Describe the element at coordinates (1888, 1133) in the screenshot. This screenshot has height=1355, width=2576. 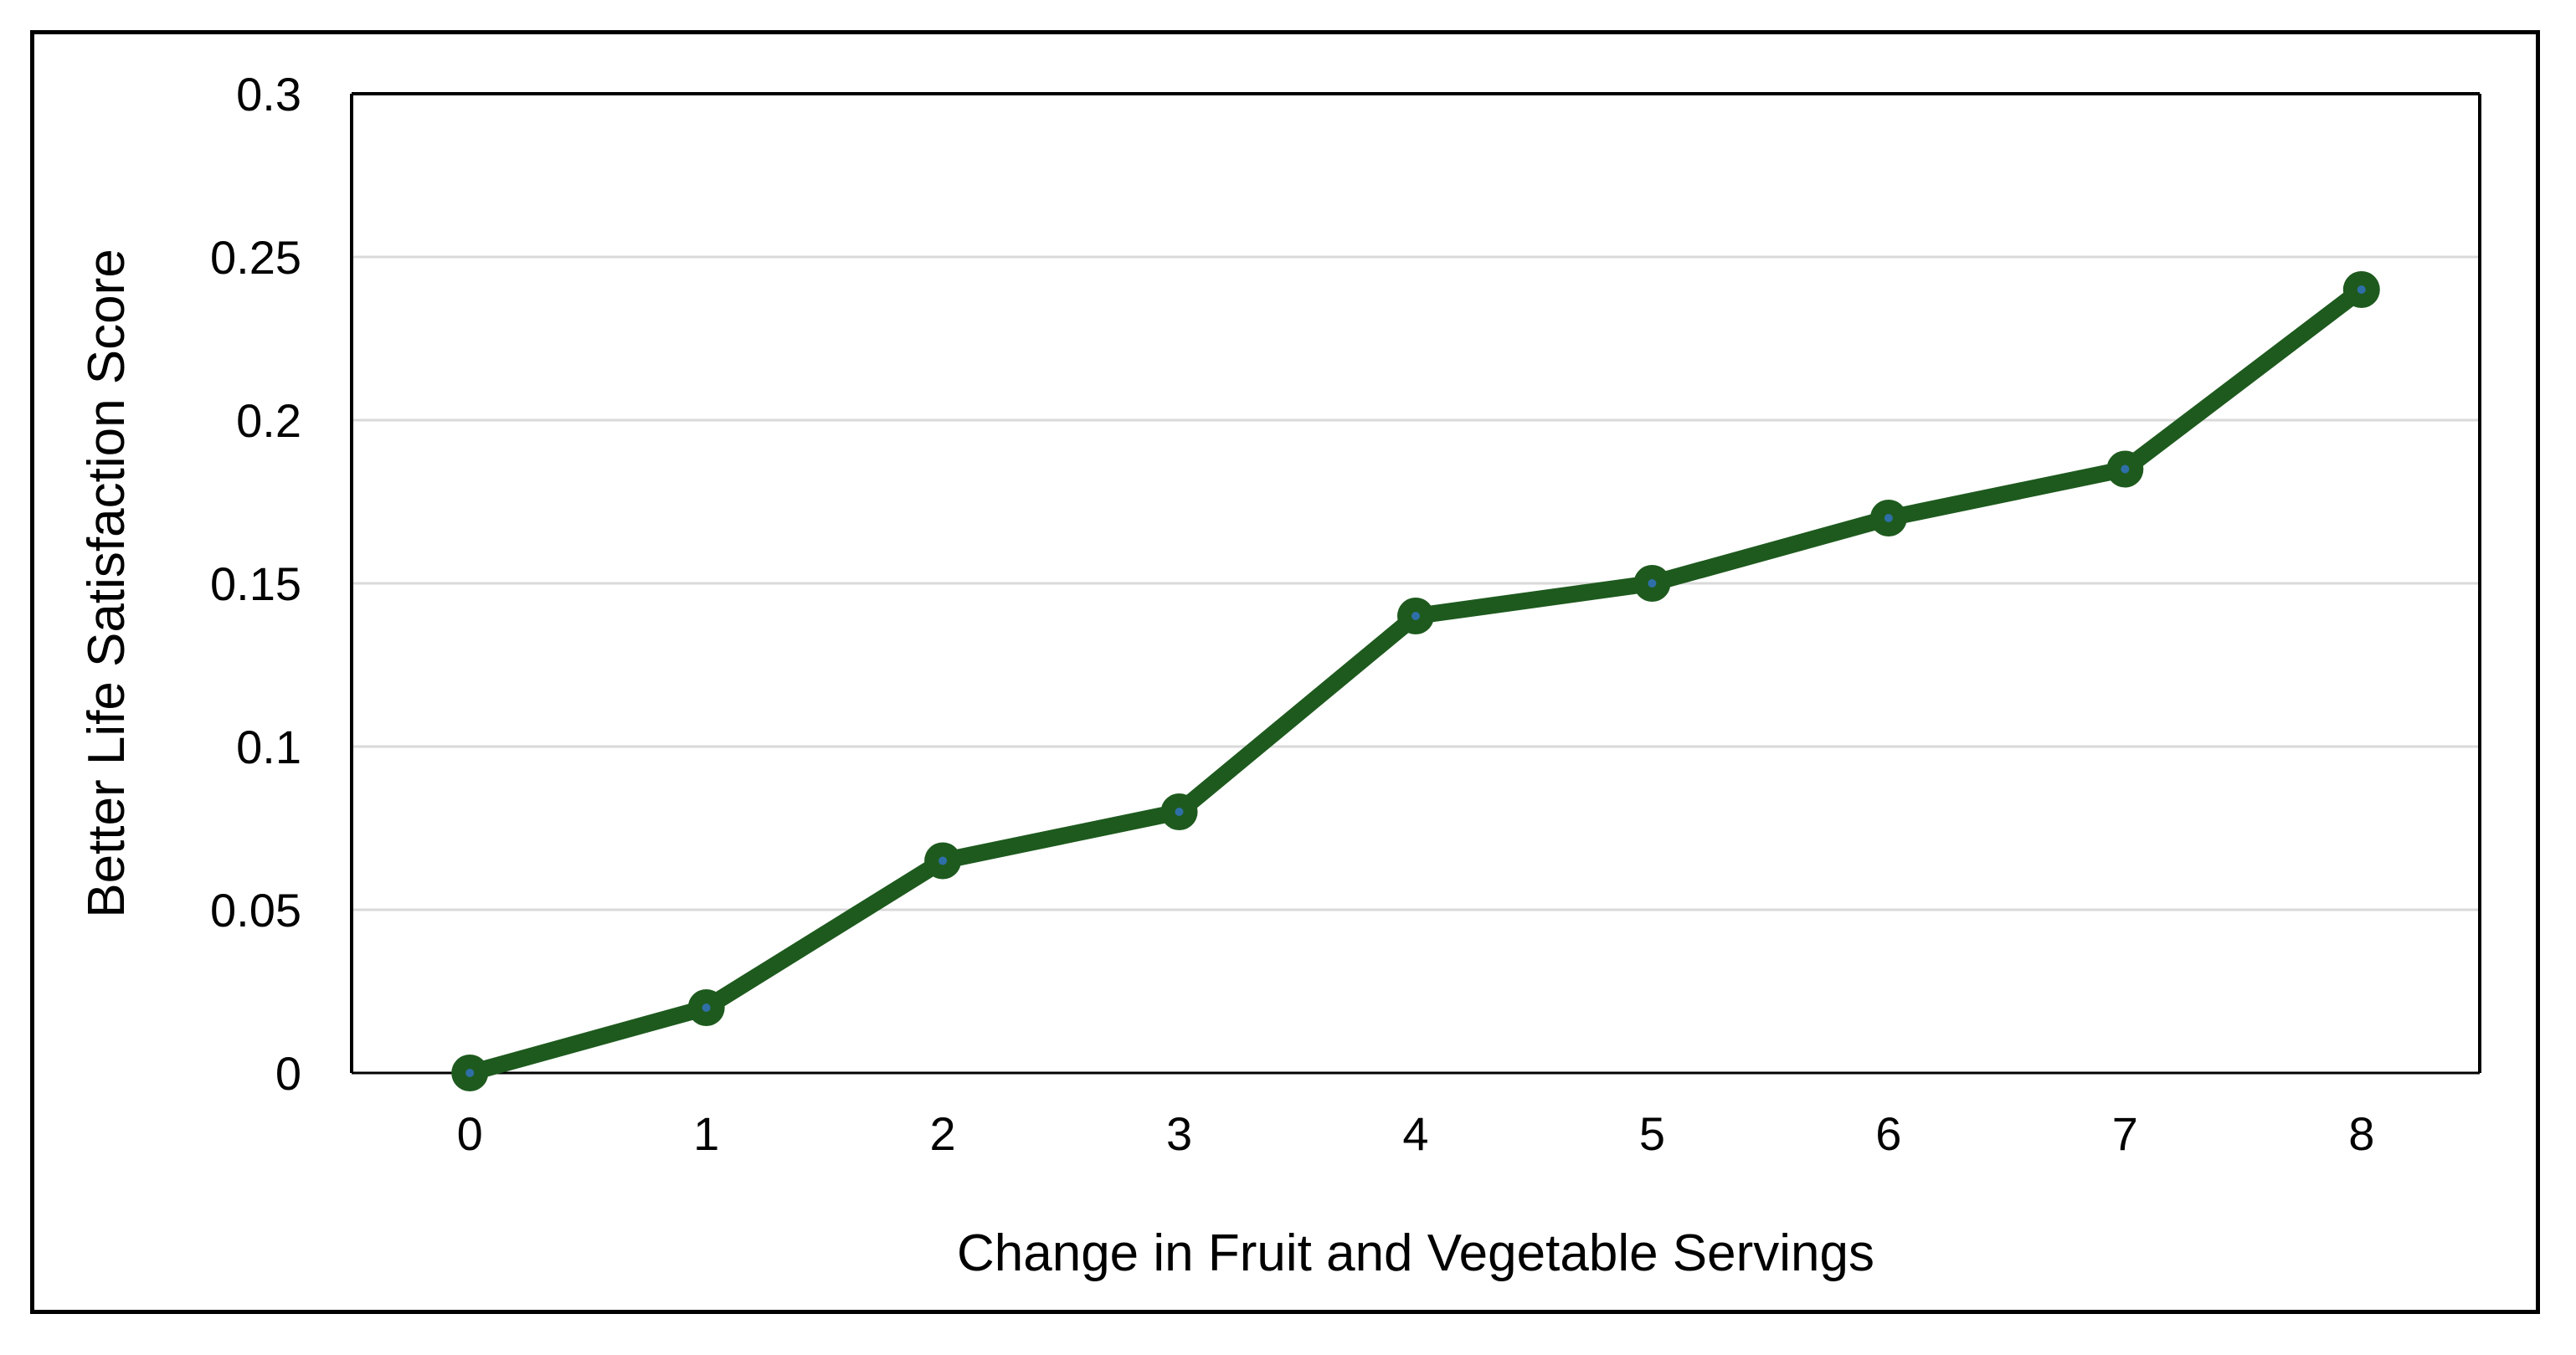
I see `x-tick-label: 6` at that location.